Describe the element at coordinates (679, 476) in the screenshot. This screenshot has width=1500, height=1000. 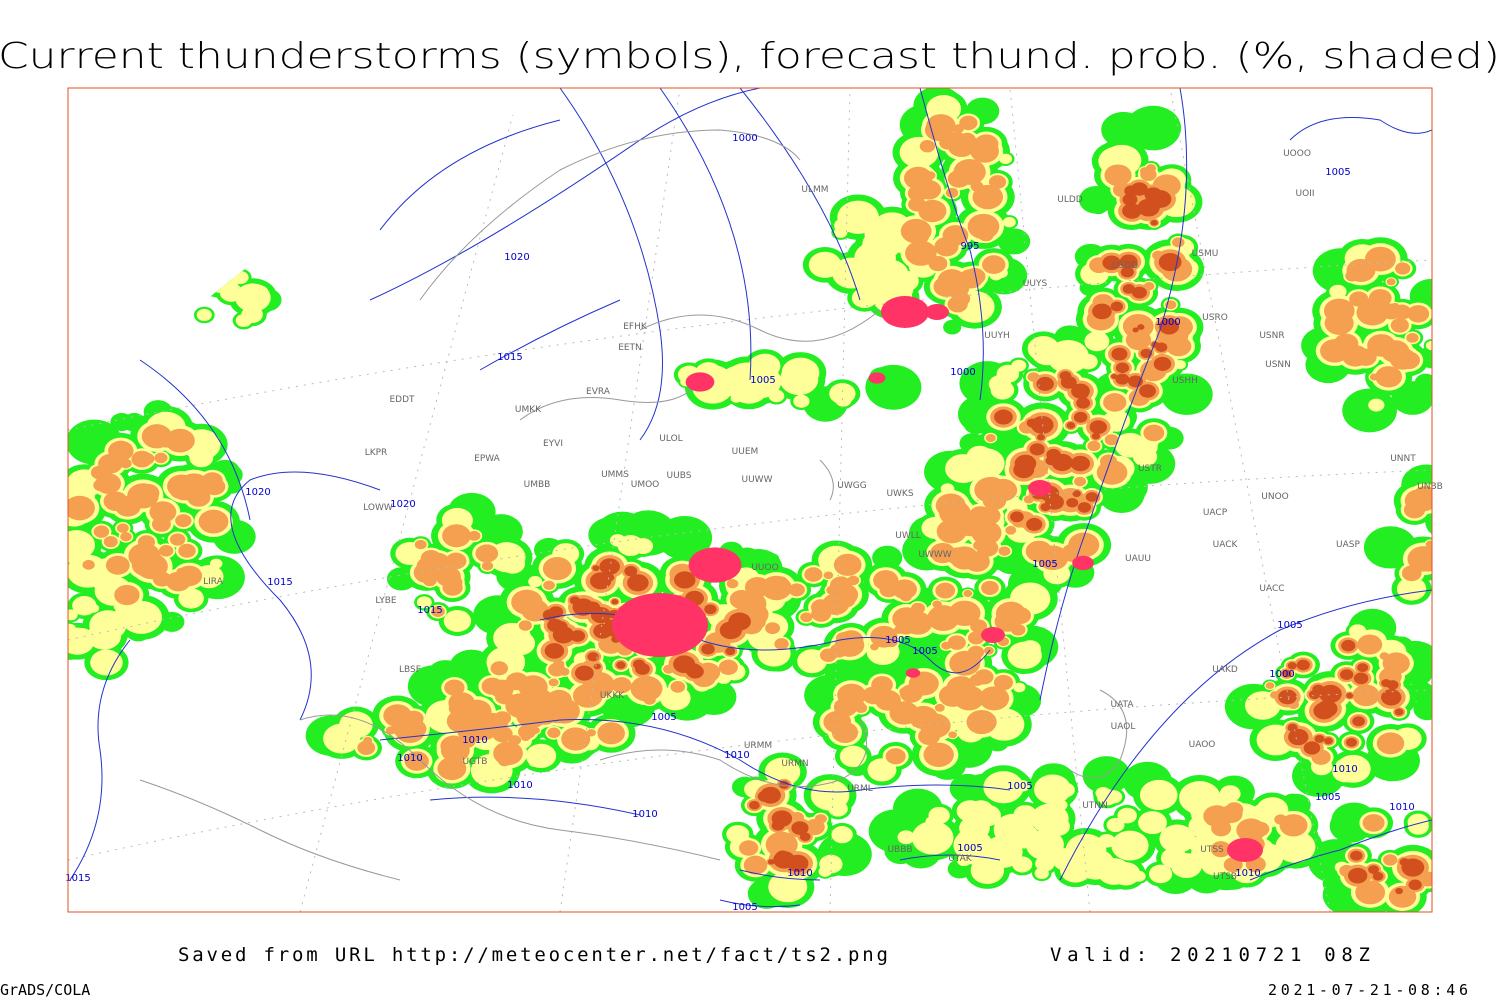
I see `station-label: UUBS` at that location.